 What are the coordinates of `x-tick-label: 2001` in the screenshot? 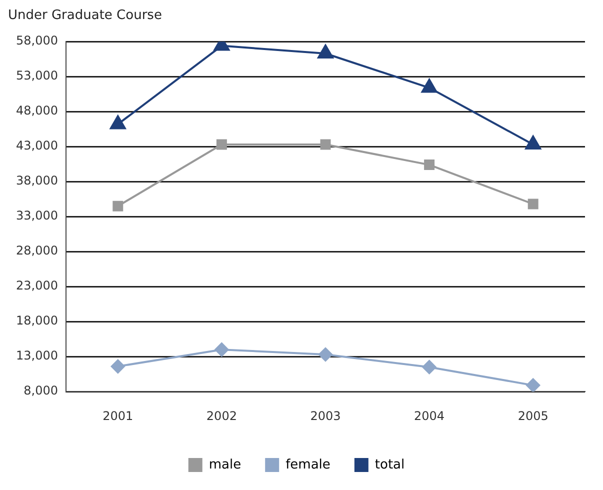 It's located at (118, 415).